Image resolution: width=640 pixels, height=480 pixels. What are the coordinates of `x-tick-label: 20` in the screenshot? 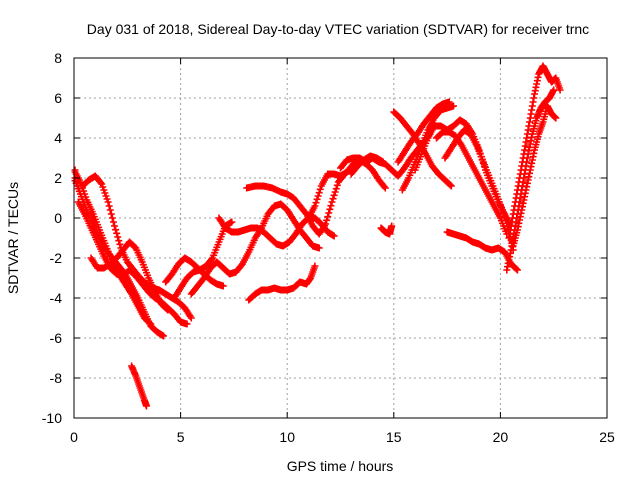 It's located at (501, 437).